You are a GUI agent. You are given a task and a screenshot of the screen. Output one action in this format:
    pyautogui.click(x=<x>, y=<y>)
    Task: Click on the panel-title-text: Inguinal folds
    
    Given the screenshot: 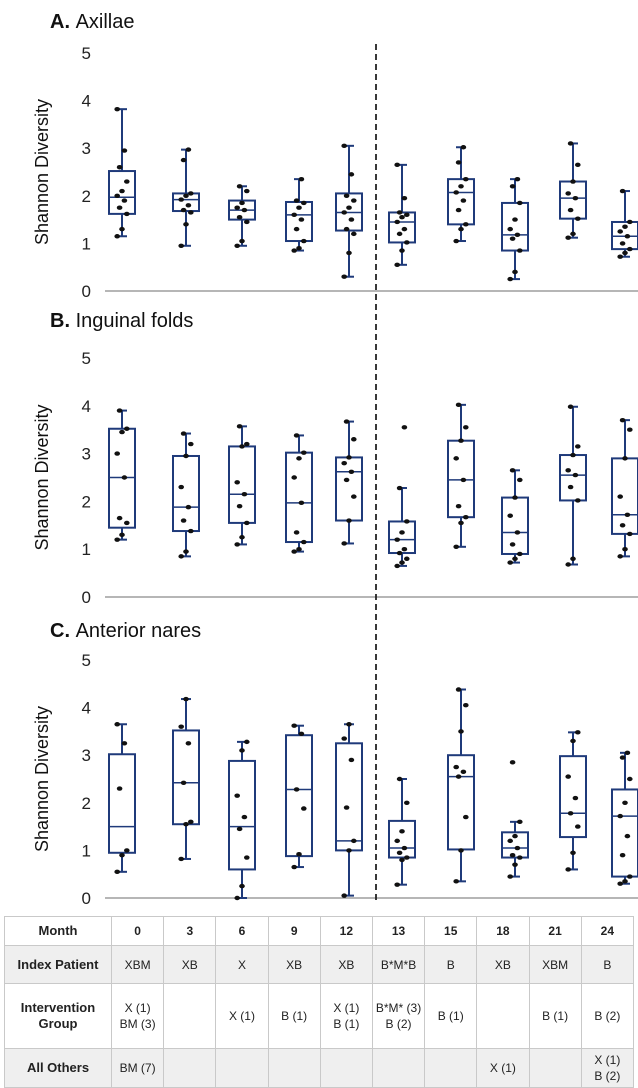 What is the action you would take?
    pyautogui.click(x=135, y=321)
    